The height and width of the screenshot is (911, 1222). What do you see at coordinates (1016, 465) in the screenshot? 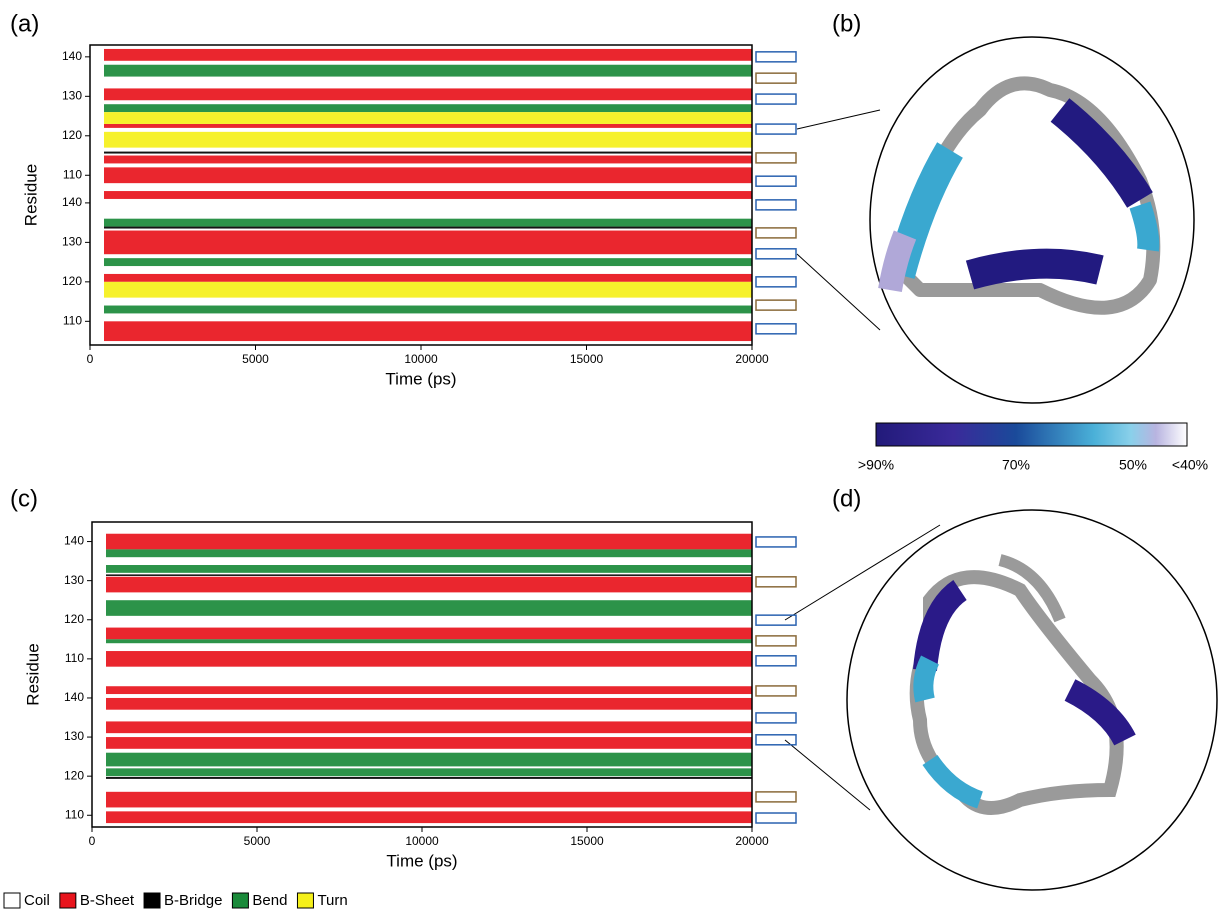
I see `colorbar-label: 70%` at bounding box center [1016, 465].